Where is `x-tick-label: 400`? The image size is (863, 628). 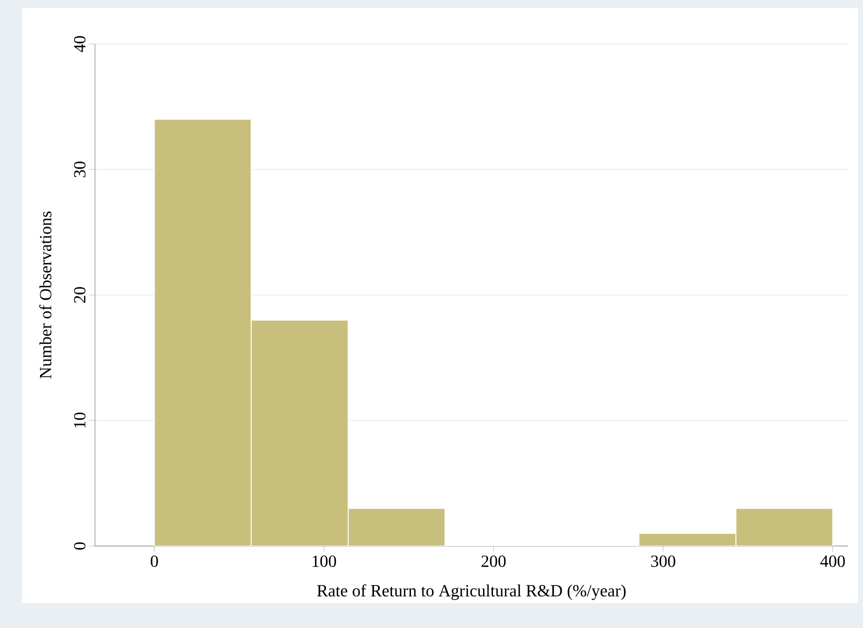
x-tick-label: 400 is located at coordinates (832, 561).